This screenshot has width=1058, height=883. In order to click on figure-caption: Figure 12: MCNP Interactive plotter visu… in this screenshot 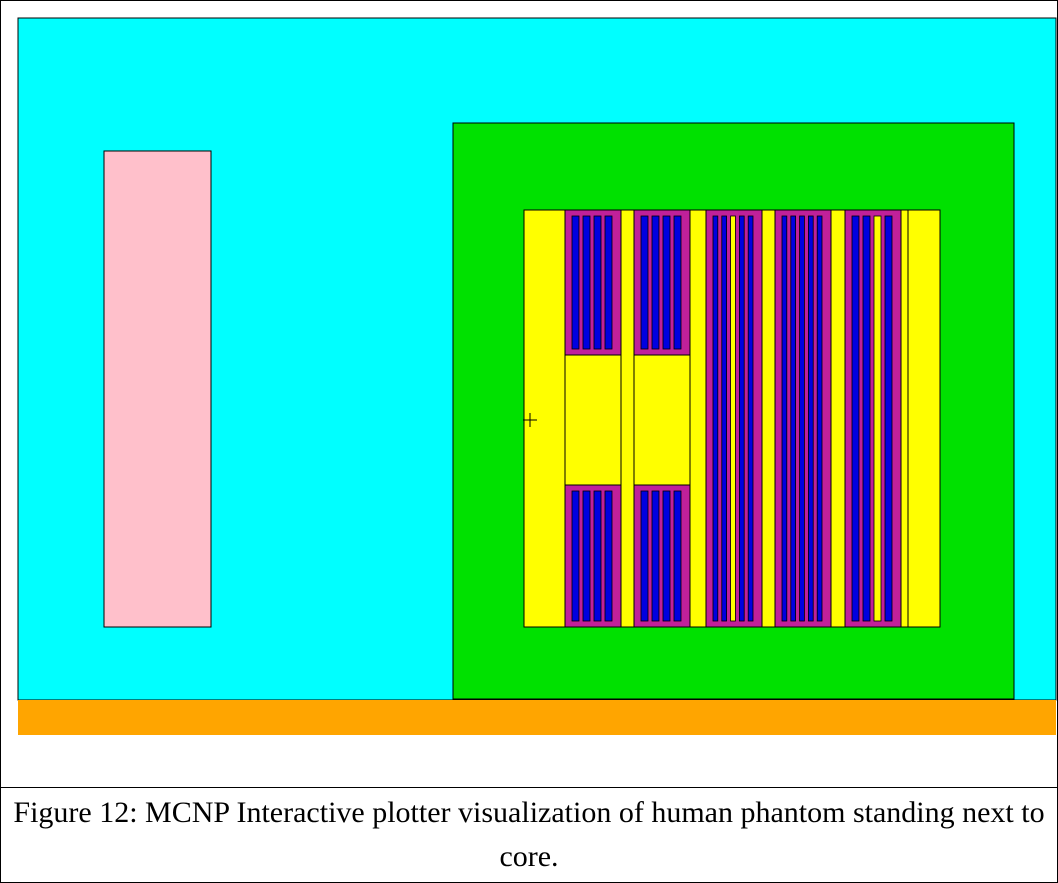, I will do `click(529, 834)`.